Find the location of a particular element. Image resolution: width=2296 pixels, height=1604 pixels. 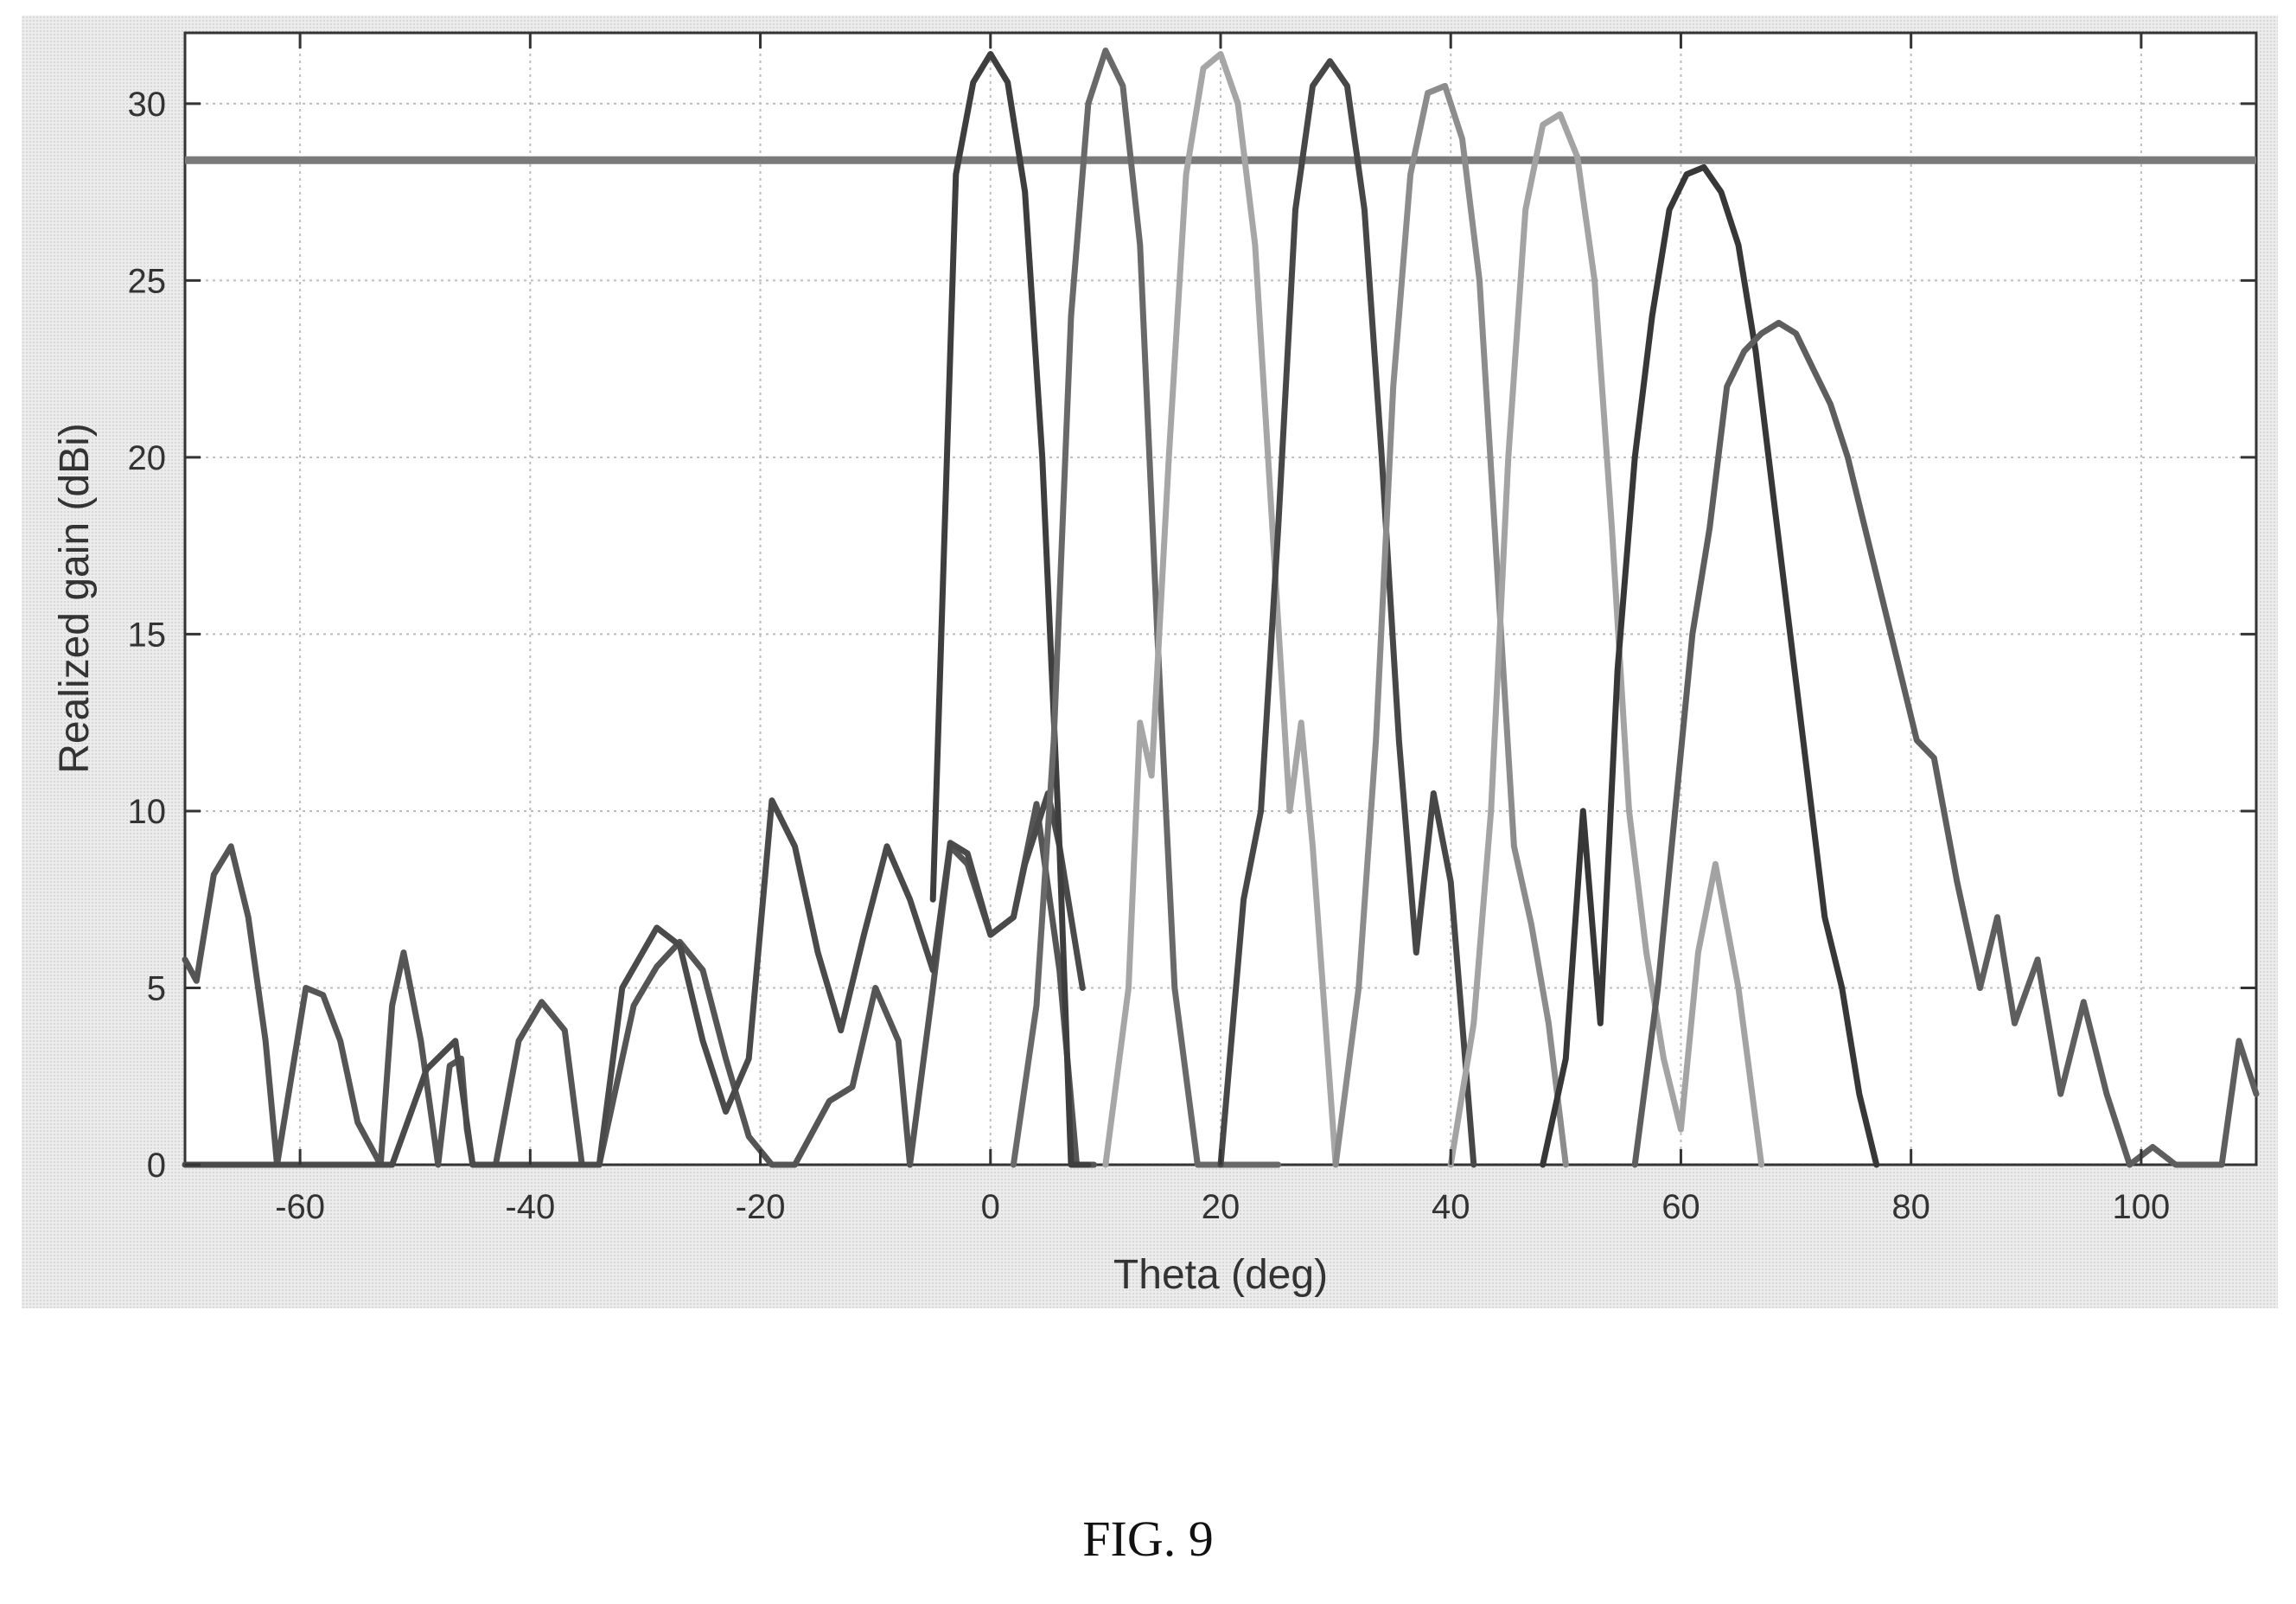

y-tick-label: 10 is located at coordinates (147, 812).